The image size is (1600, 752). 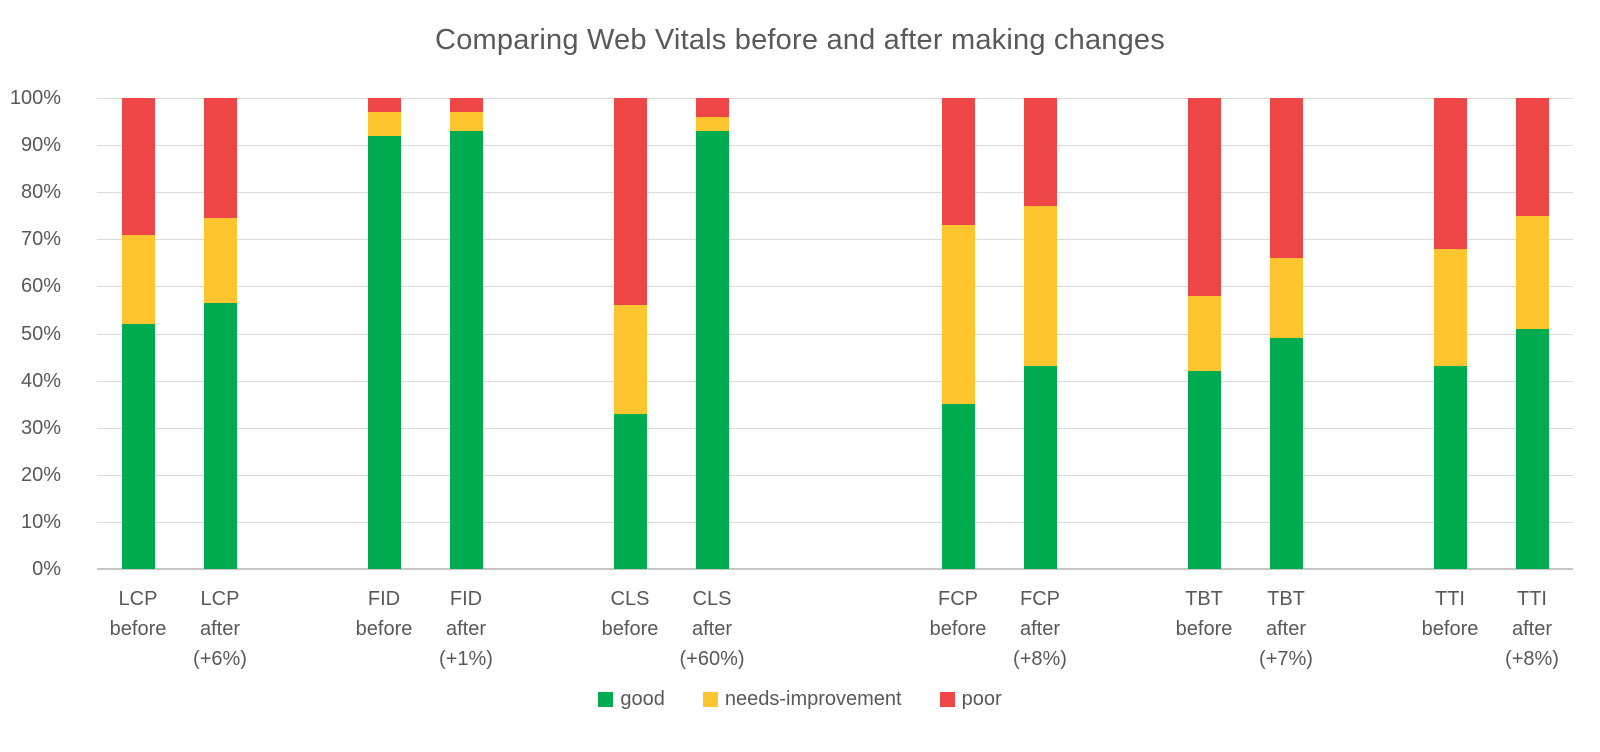 I want to click on x-axis-label-lcp-before: LCP before, so click(x=138, y=614).